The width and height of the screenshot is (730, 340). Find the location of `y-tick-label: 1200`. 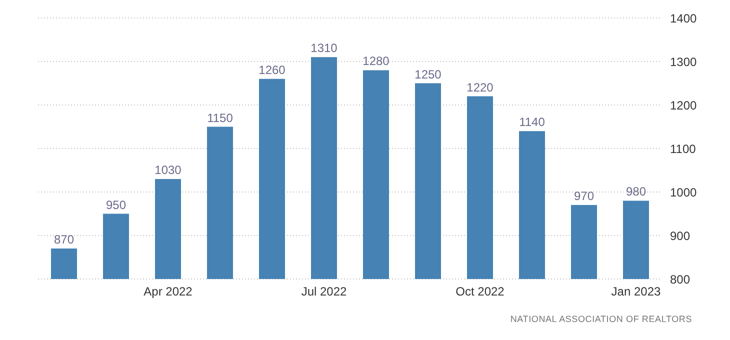

y-tick-label: 1200 is located at coordinates (684, 105).